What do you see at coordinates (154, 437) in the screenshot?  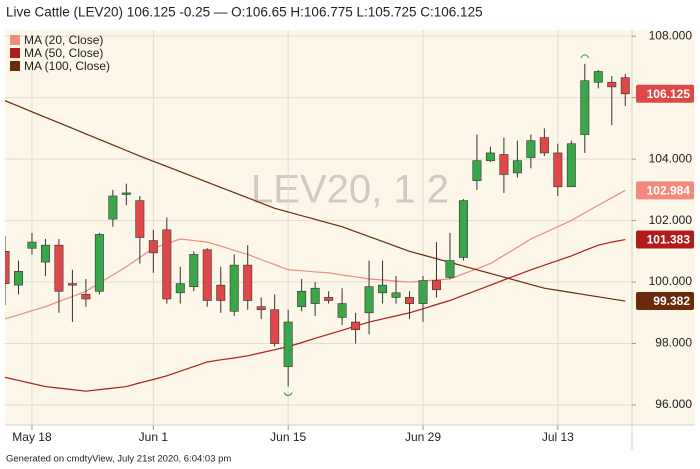 I see `x-tick-label: Jun 1` at bounding box center [154, 437].